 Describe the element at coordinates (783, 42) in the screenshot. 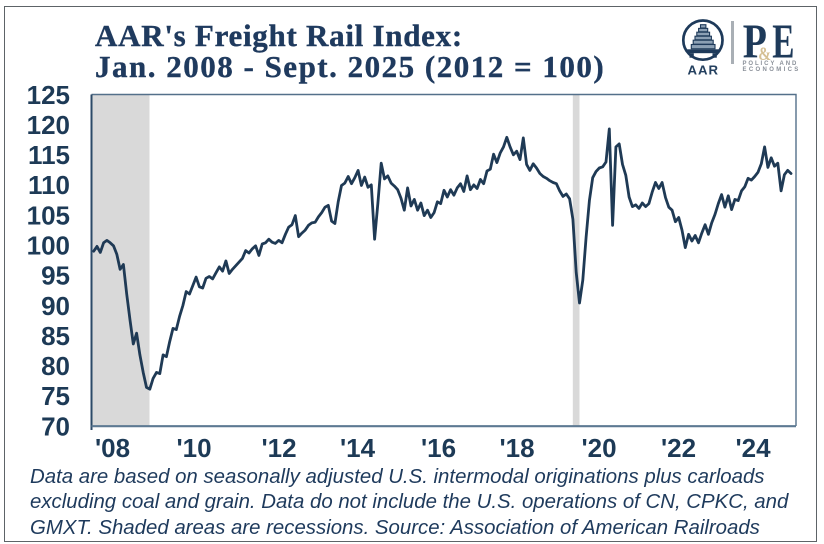

I see `svg-text: E` at that location.